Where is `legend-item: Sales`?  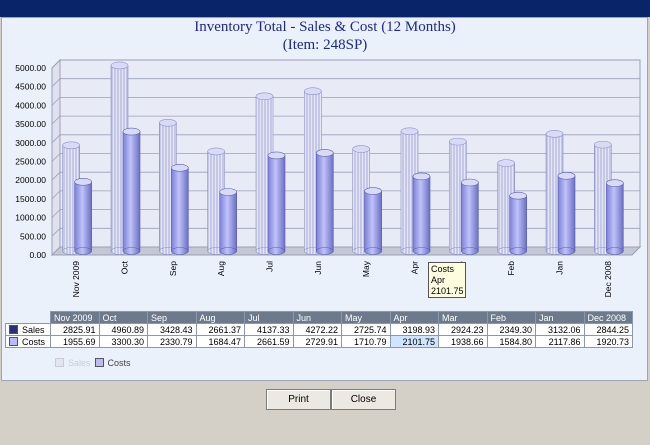 legend-item: Sales is located at coordinates (73, 363).